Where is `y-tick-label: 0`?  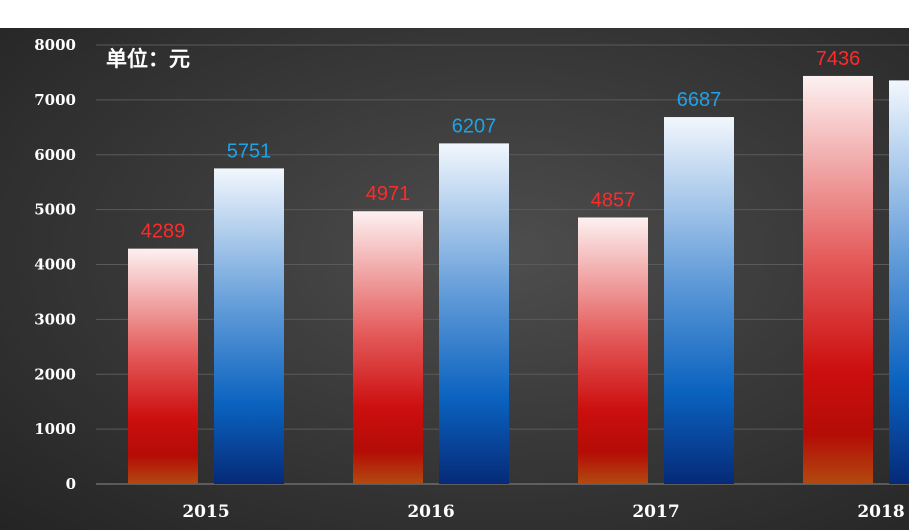 y-tick-label: 0 is located at coordinates (71, 484).